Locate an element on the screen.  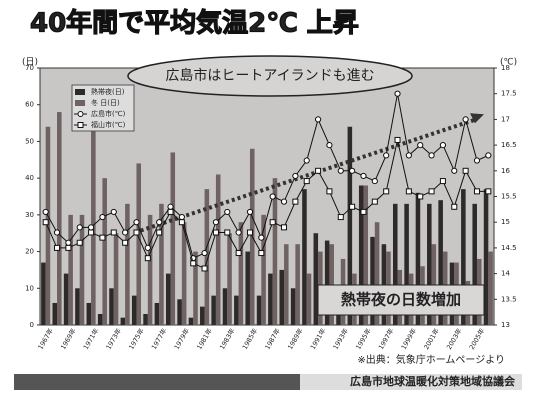
callout-text: 広島市はヒートアイランドも進む is located at coordinates (269, 75).